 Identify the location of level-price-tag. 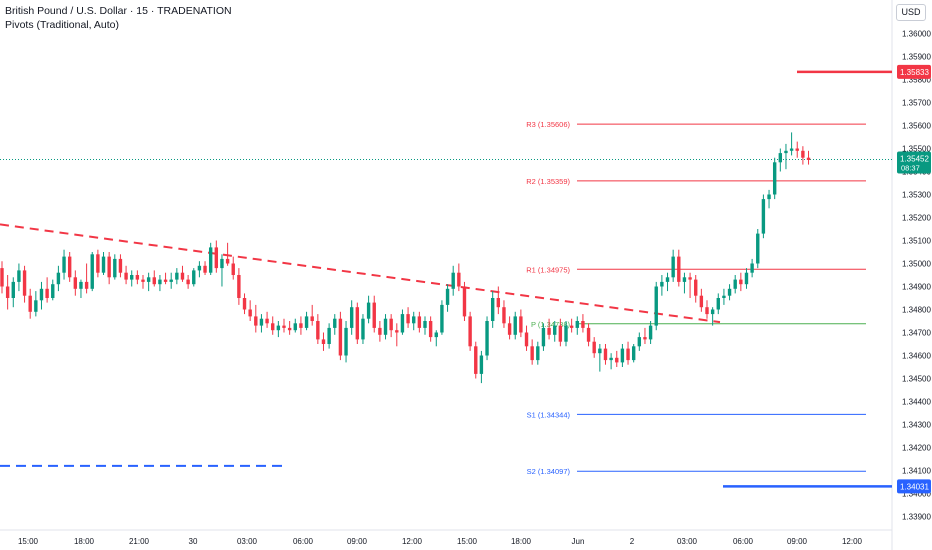
(914, 71).